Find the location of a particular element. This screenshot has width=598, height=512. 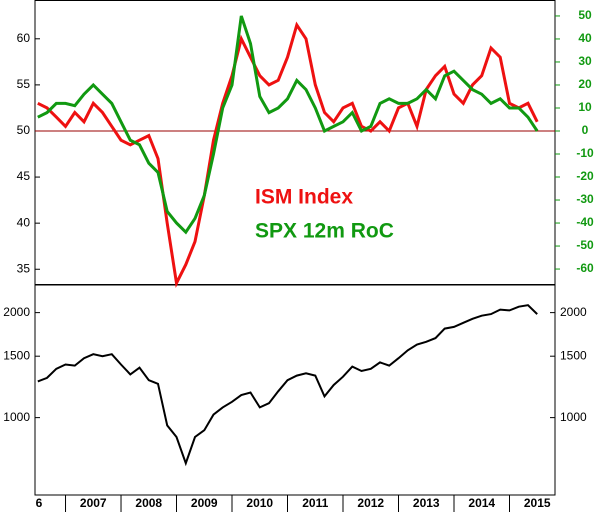

y2-tick-label: 40 is located at coordinates (585, 38).